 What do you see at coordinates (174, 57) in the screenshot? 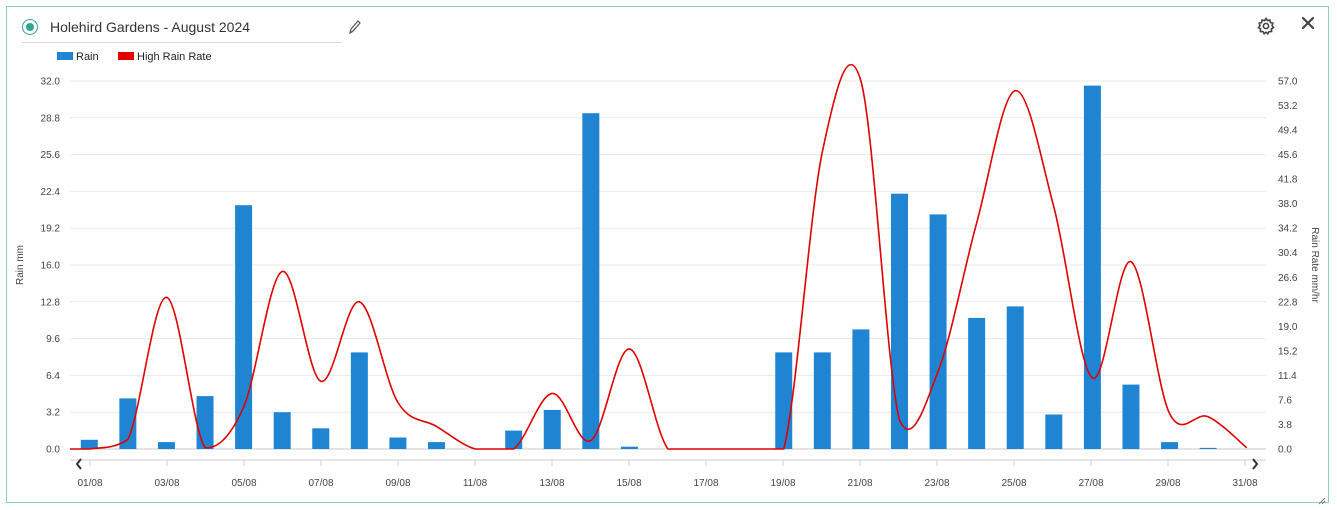
I see `legend-label-high-rain-rate: High Rain Rate` at bounding box center [174, 57].